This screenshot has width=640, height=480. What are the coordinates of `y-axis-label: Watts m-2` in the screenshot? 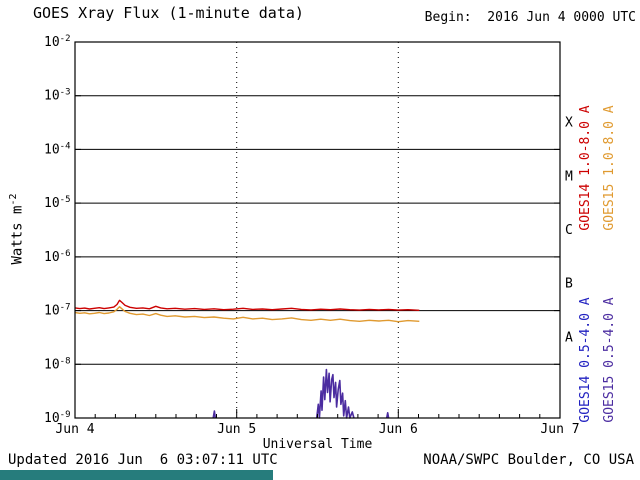 It's located at (17, 229).